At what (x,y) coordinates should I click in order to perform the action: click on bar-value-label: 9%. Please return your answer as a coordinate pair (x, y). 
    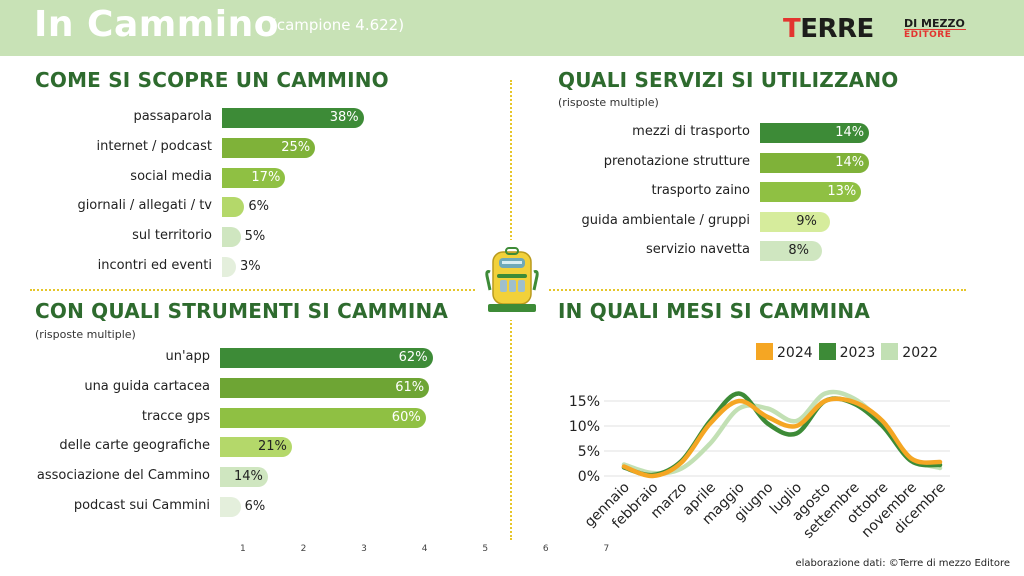
    Looking at the image, I should click on (806, 221).